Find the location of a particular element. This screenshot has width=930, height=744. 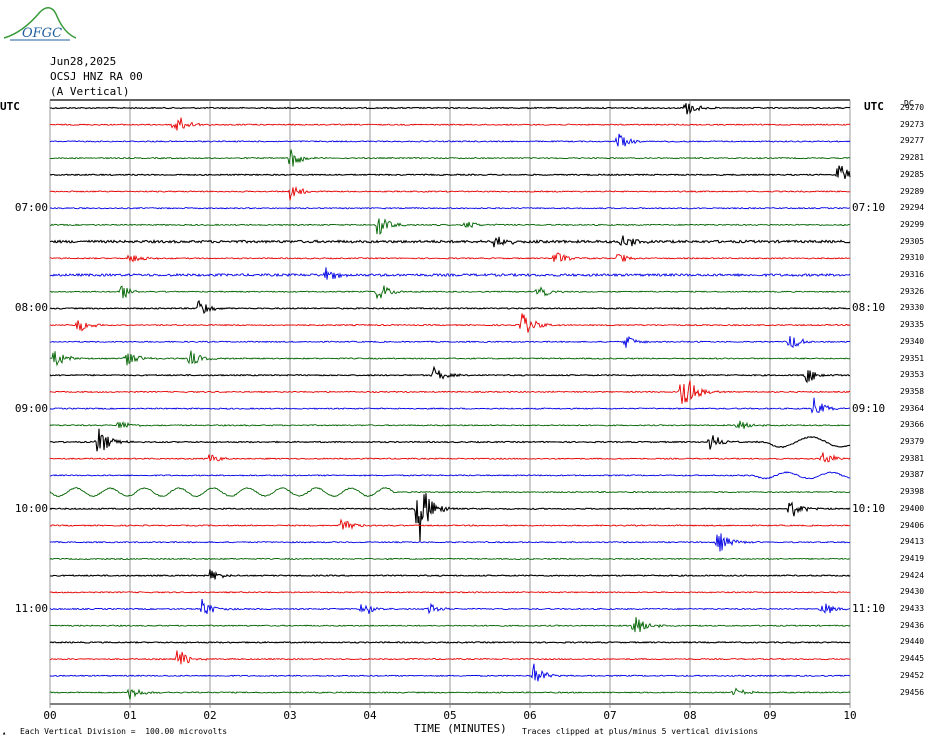

trace-count-label: 29440 is located at coordinates (912, 642).